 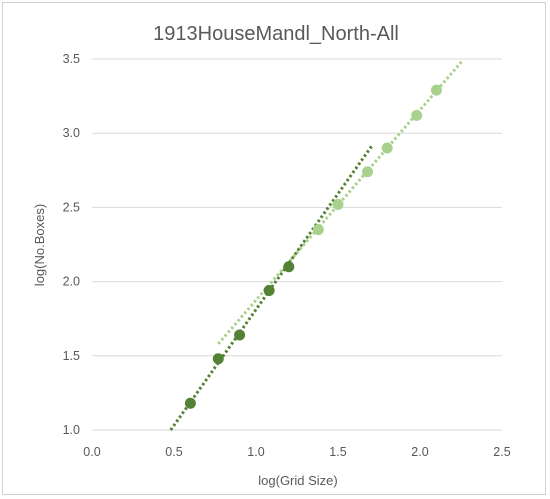 I want to click on y-axis-label: log(No.Boxes), so click(x=39, y=245).